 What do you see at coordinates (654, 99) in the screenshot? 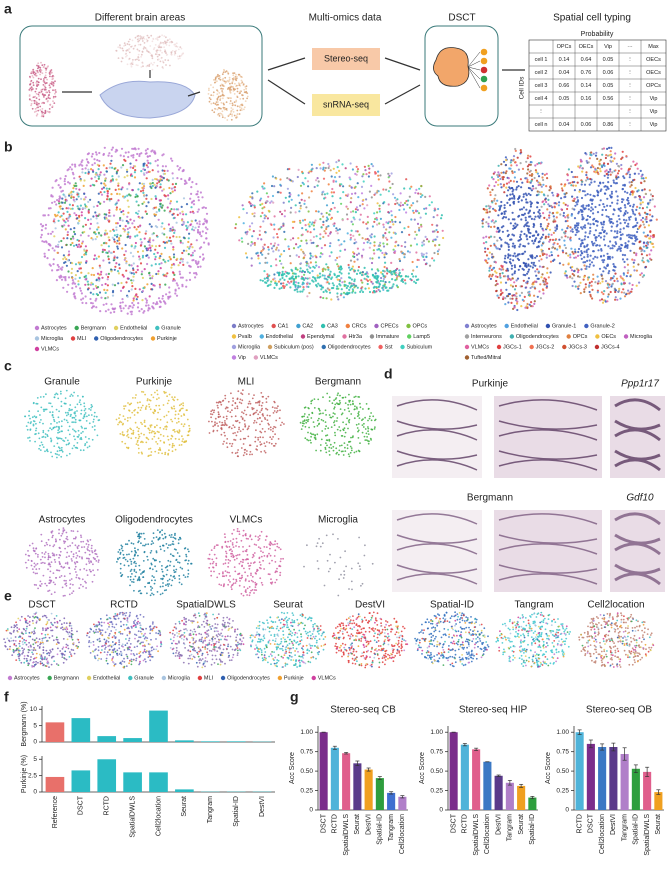
I see `table-cell: Vip` at bounding box center [654, 99].